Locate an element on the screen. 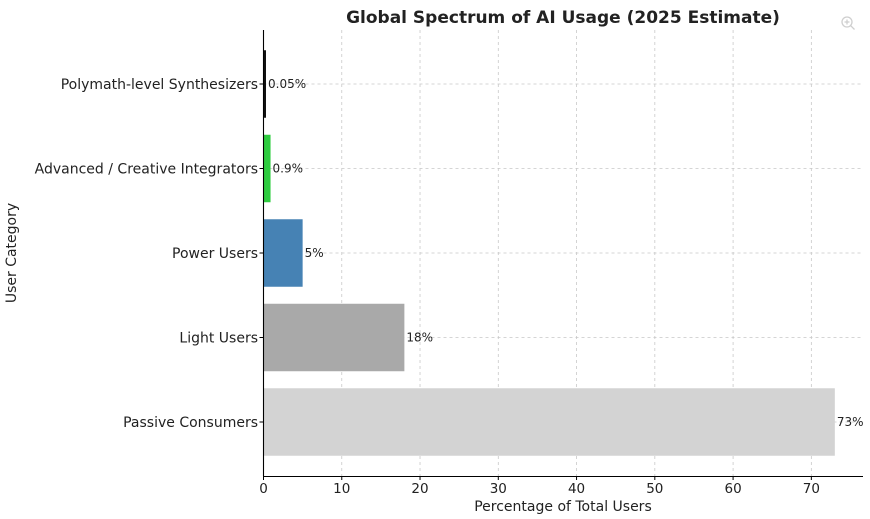 The width and height of the screenshot is (870, 519). data-label: 73% is located at coordinates (850, 422).